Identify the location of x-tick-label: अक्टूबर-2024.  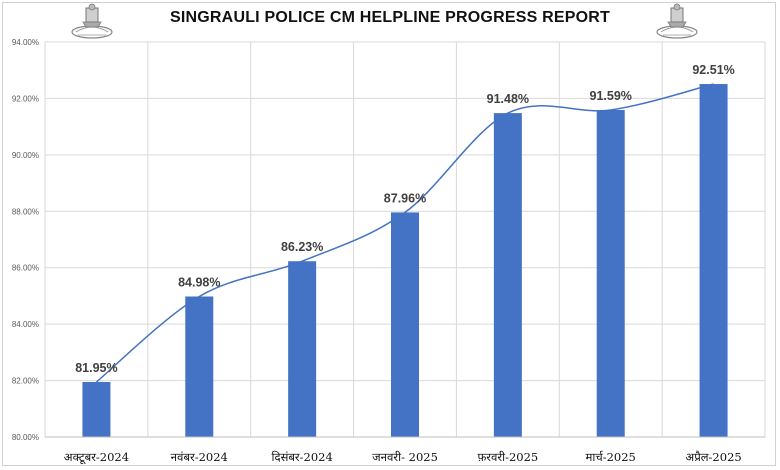
(96, 457).